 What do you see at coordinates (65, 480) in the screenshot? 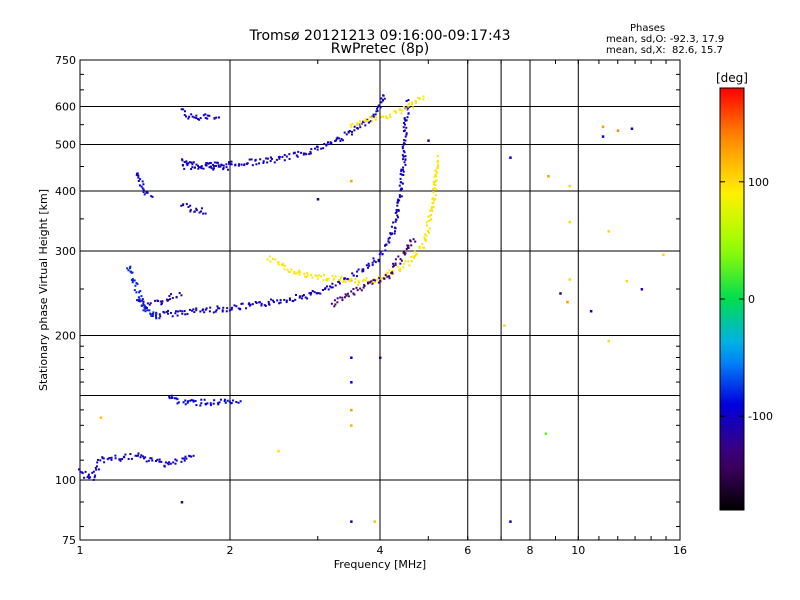
I see `y-tick-label: 100` at bounding box center [65, 480].